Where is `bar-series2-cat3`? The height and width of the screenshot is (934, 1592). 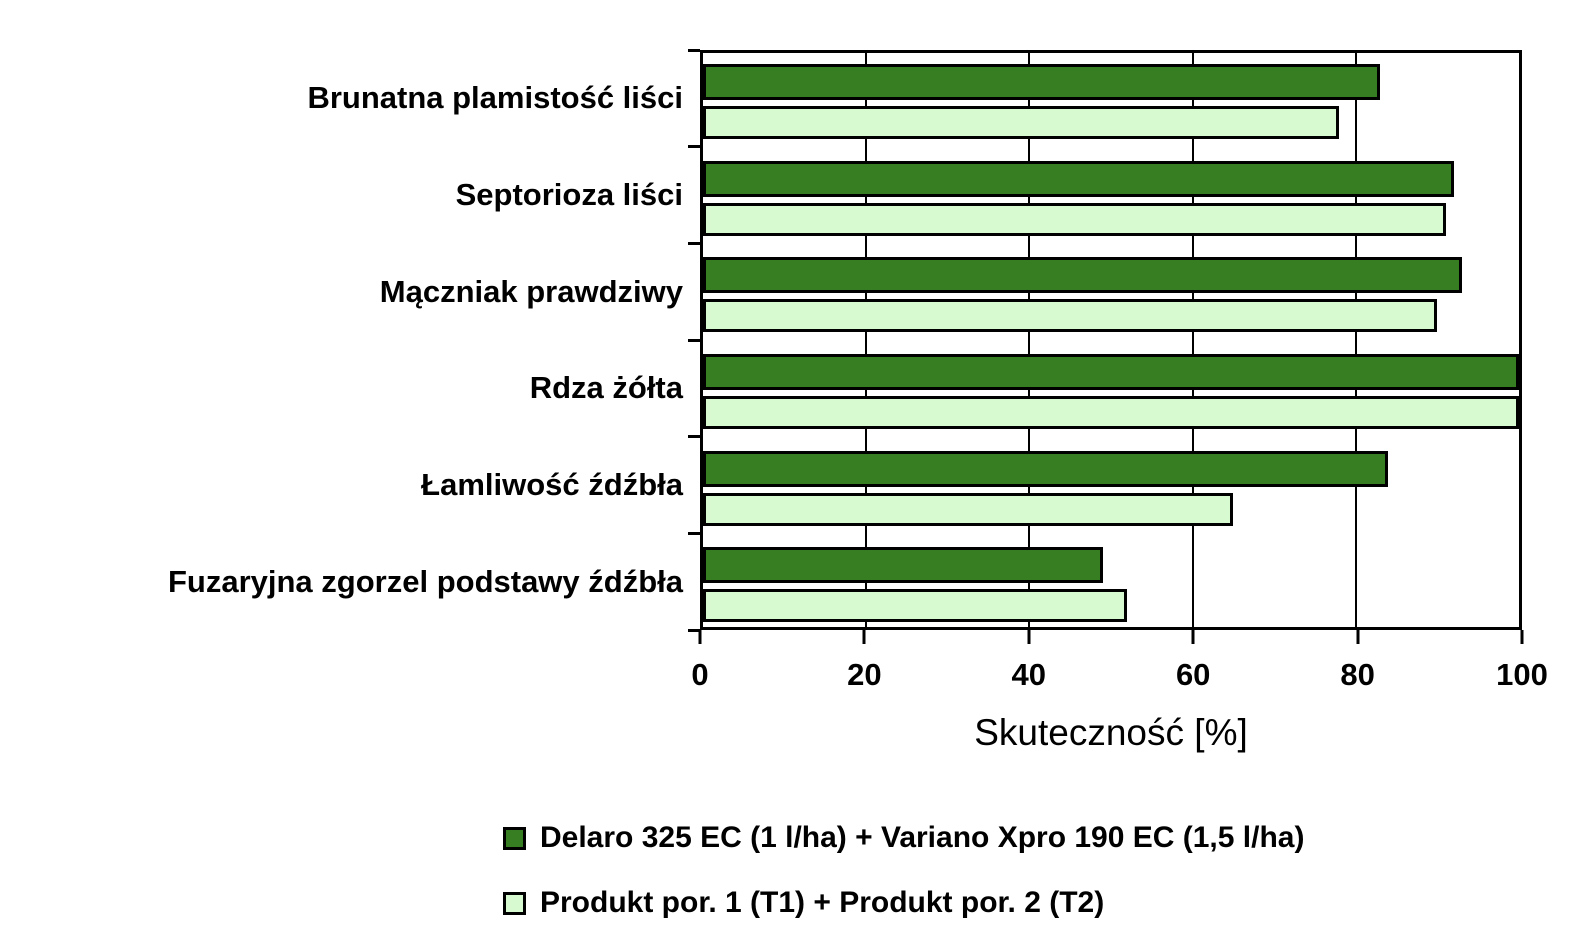 bar-series2-cat3 is located at coordinates (1070, 316).